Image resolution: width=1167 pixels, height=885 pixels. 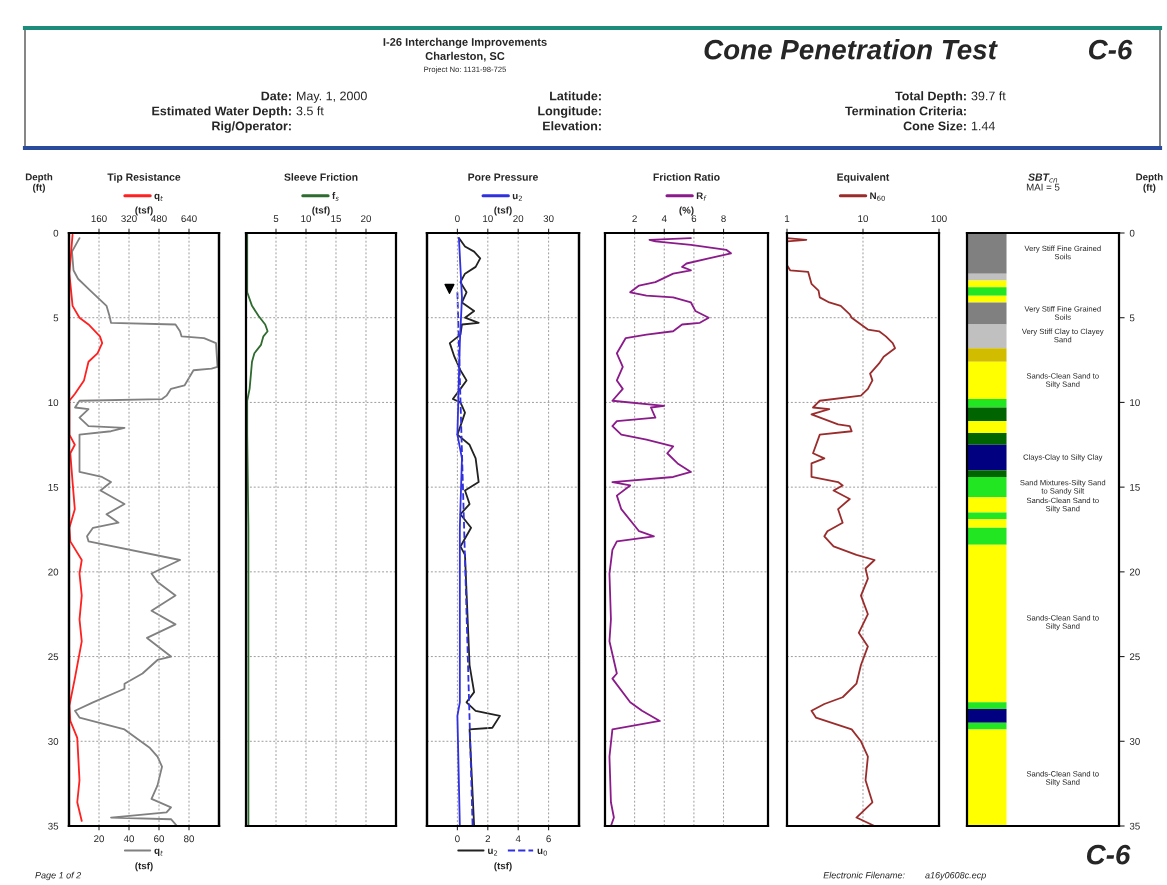 I want to click on y-tick-label: 30, so click(x=1134, y=741).